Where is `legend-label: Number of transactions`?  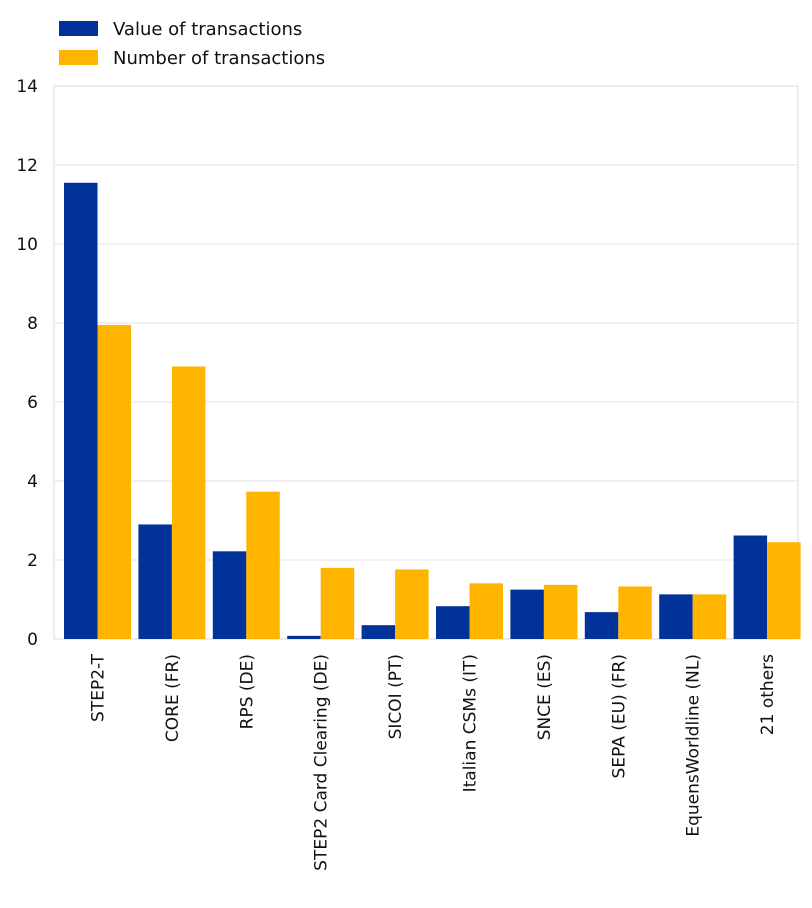 legend-label: Number of transactions is located at coordinates (219, 58).